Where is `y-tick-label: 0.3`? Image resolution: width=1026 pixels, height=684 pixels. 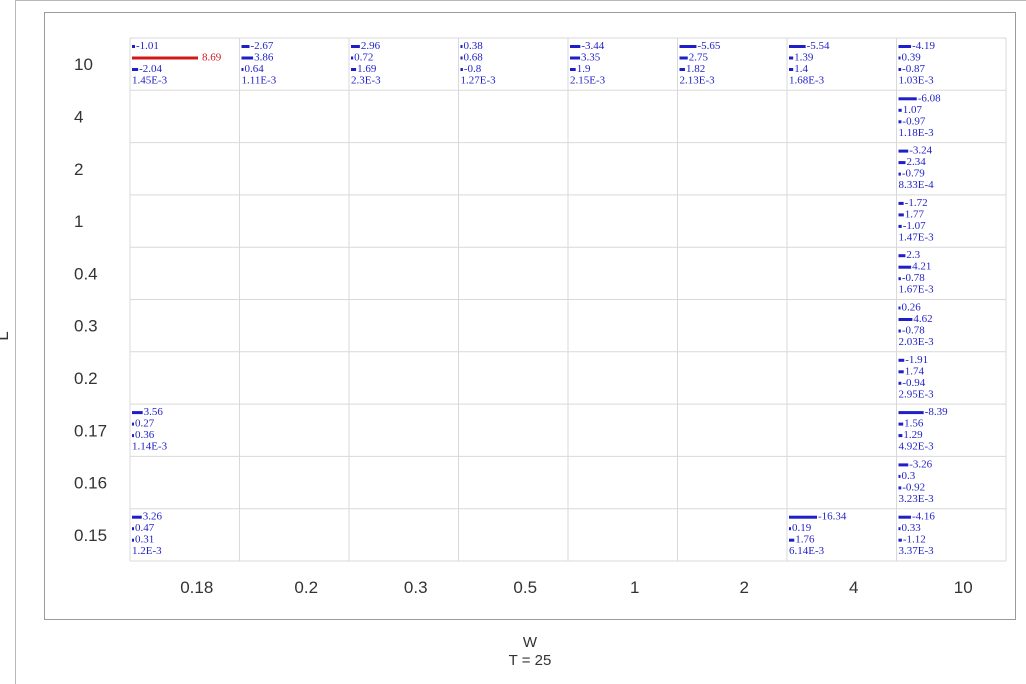
y-tick-label: 0.3 is located at coordinates (86, 326).